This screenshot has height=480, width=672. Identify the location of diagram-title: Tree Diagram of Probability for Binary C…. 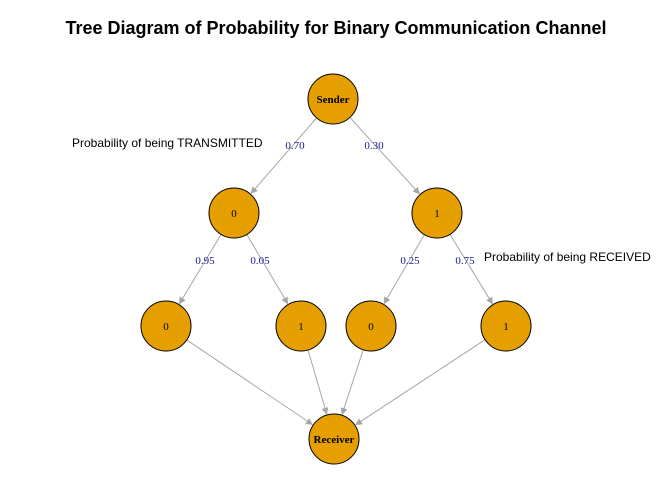
(336, 28).